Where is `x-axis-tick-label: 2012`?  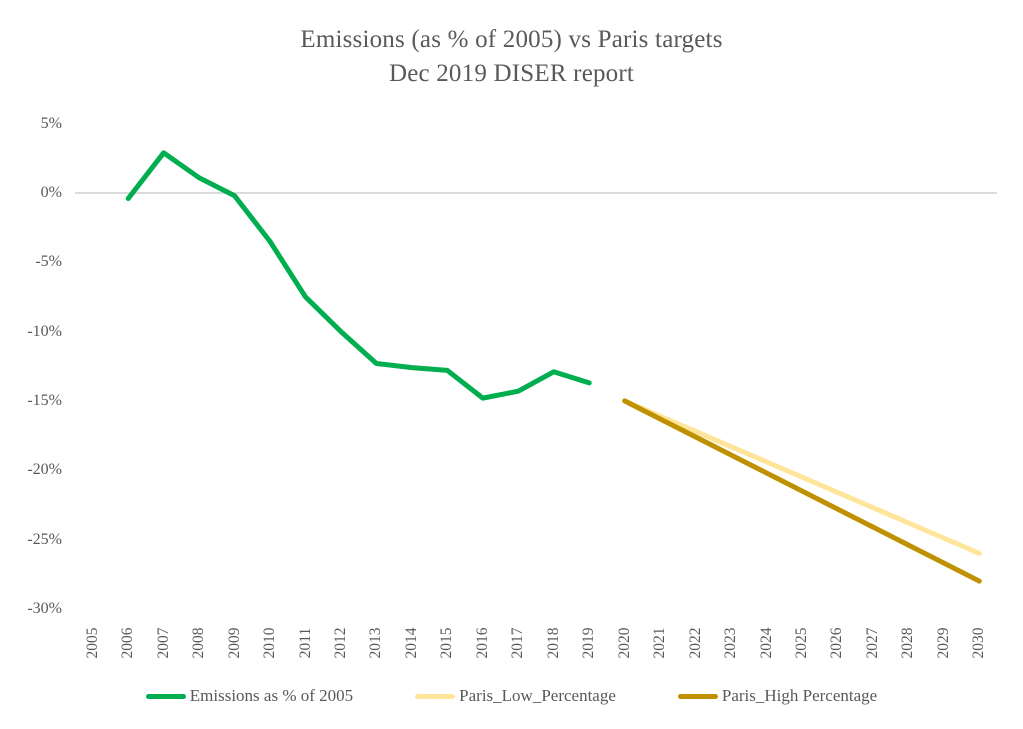
x-axis-tick-label: 2012 is located at coordinates (340, 643).